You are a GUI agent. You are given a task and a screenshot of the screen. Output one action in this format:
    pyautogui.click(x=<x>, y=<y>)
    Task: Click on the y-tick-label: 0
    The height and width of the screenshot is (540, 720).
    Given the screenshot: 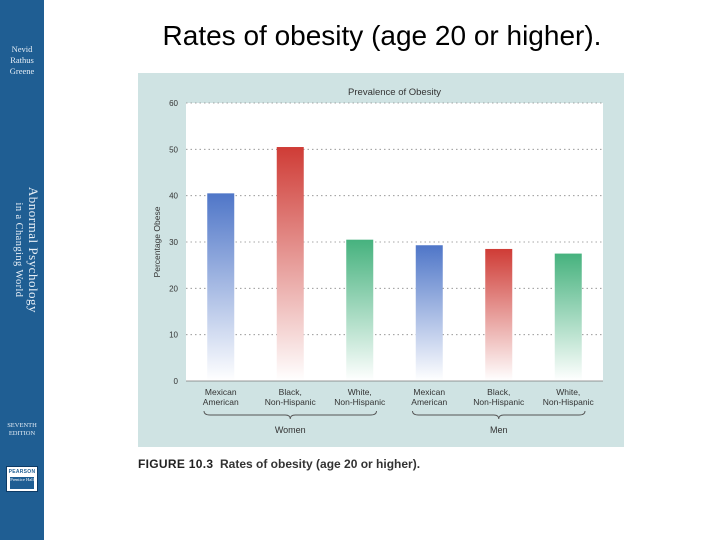 What is the action you would take?
    pyautogui.click(x=176, y=381)
    